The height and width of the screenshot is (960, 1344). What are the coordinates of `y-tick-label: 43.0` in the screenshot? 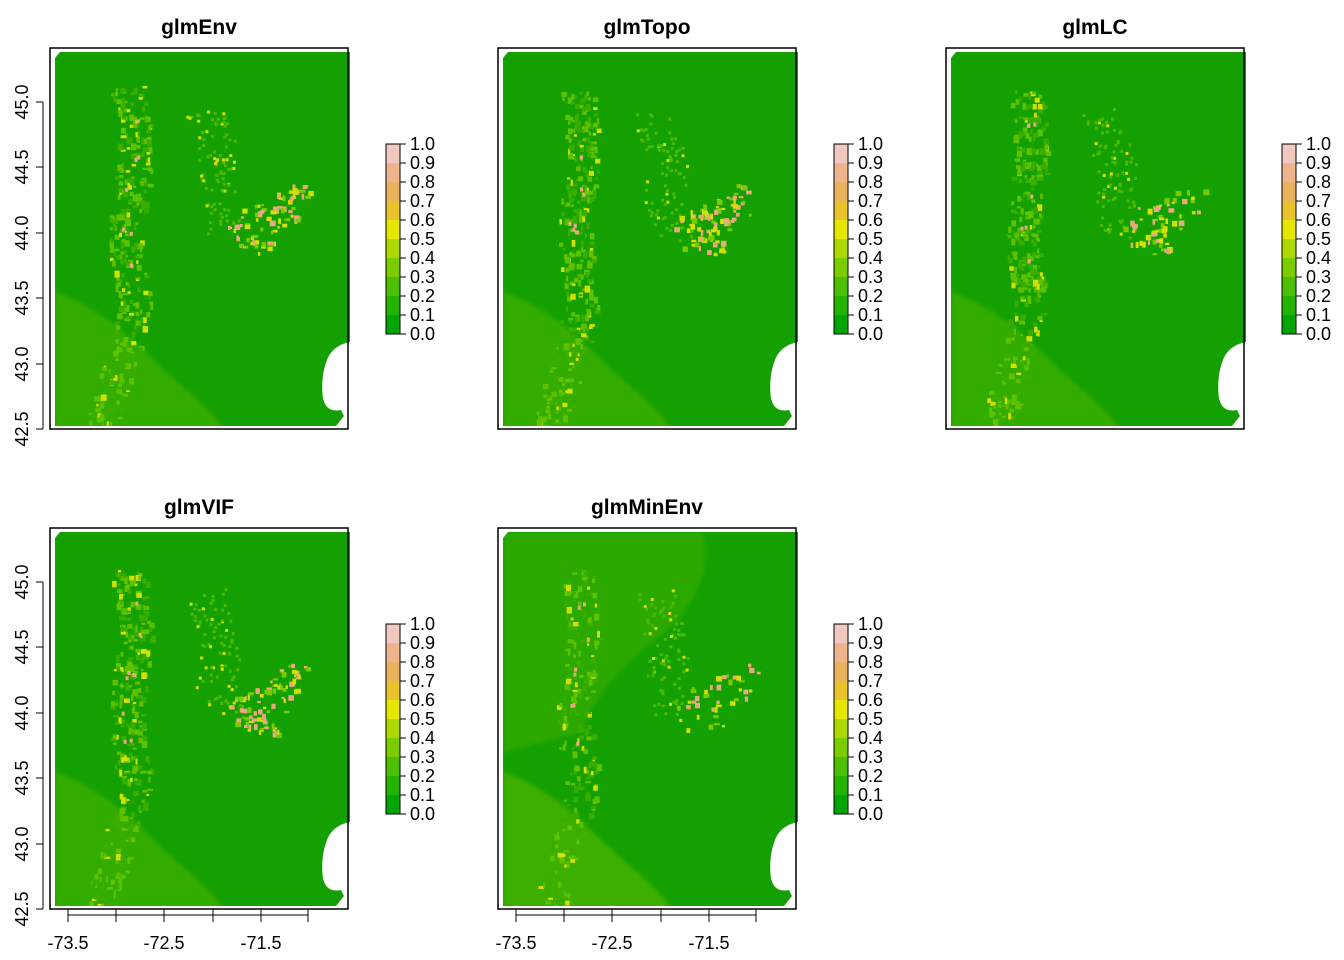 It's located at (22, 363).